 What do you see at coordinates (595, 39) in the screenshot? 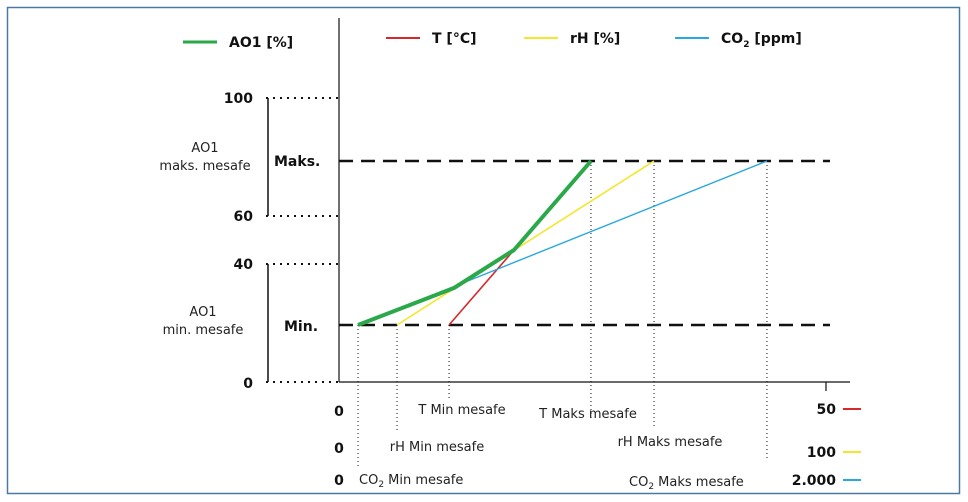
I see `legend-humidity-label: rH [%]` at bounding box center [595, 39].